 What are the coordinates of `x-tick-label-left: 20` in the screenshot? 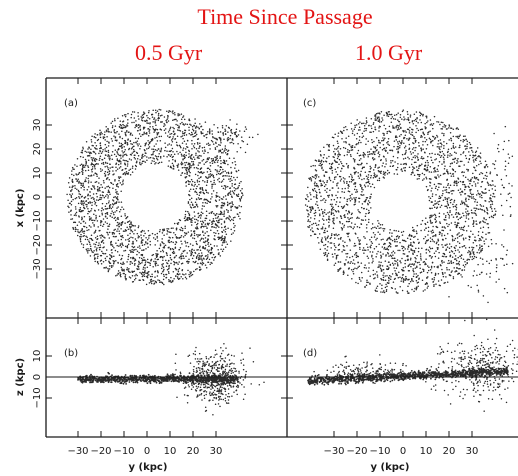 It's located at (193, 451).